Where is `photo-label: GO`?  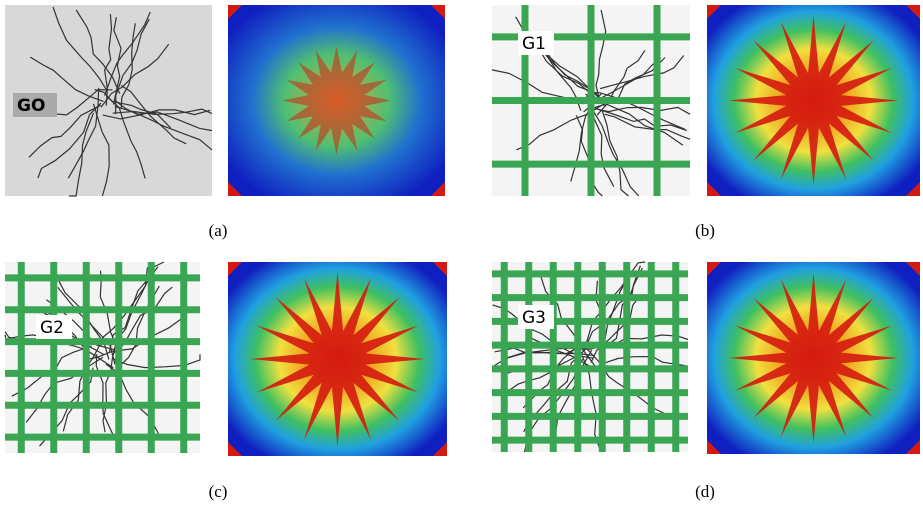
photo-label: GO is located at coordinates (31, 106).